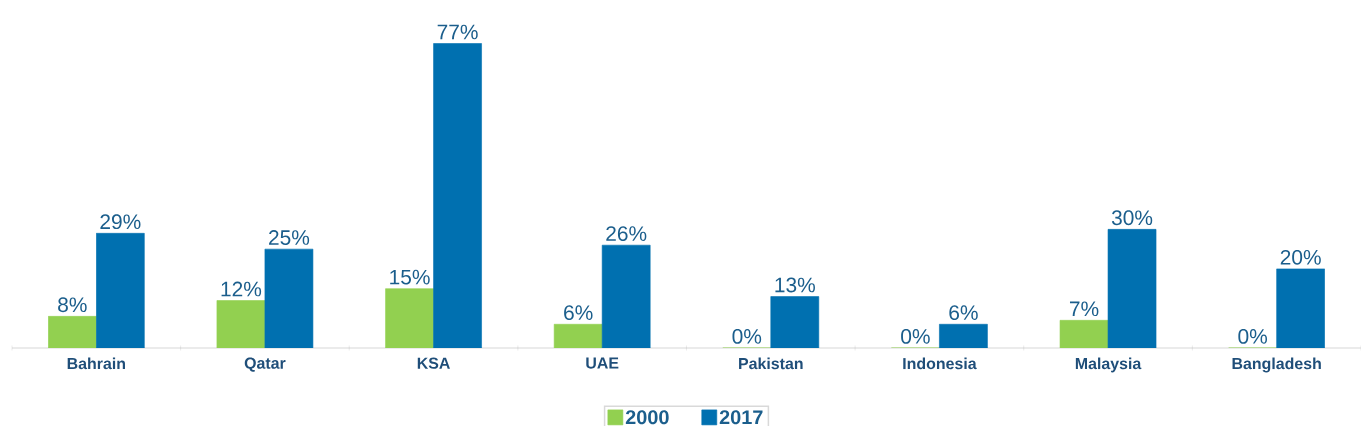  What do you see at coordinates (72, 305) in the screenshot?
I see `data-label: 8%` at bounding box center [72, 305].